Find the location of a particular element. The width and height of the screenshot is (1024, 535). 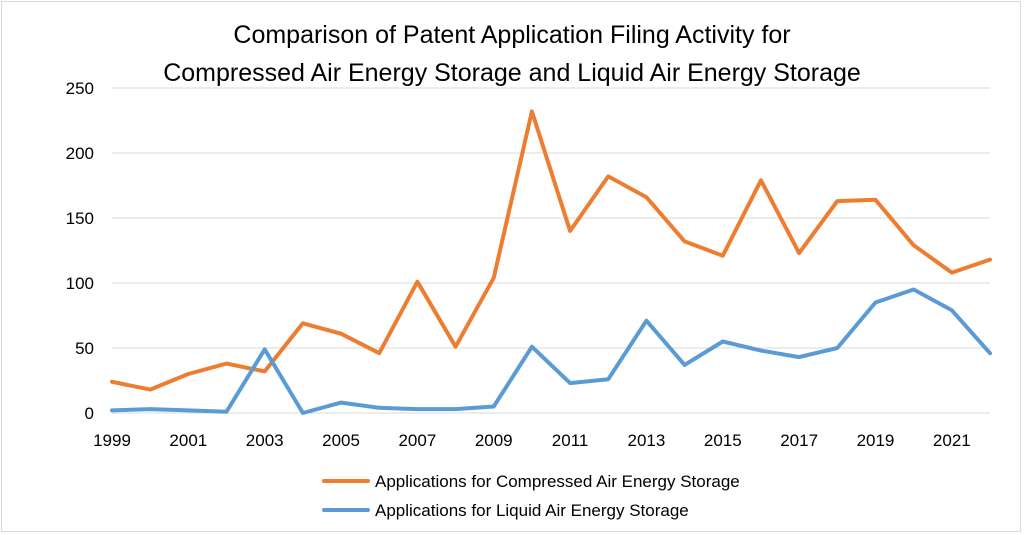

x-tick-label: 2003 is located at coordinates (265, 440).